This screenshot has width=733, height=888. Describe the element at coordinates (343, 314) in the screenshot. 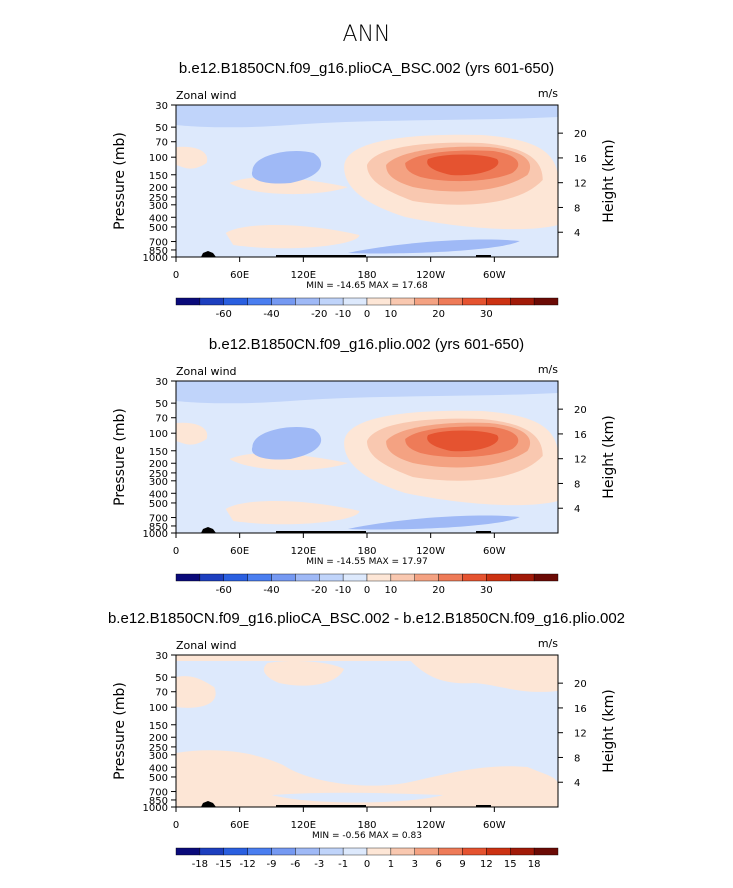

I see `colorbar-label: -10` at that location.